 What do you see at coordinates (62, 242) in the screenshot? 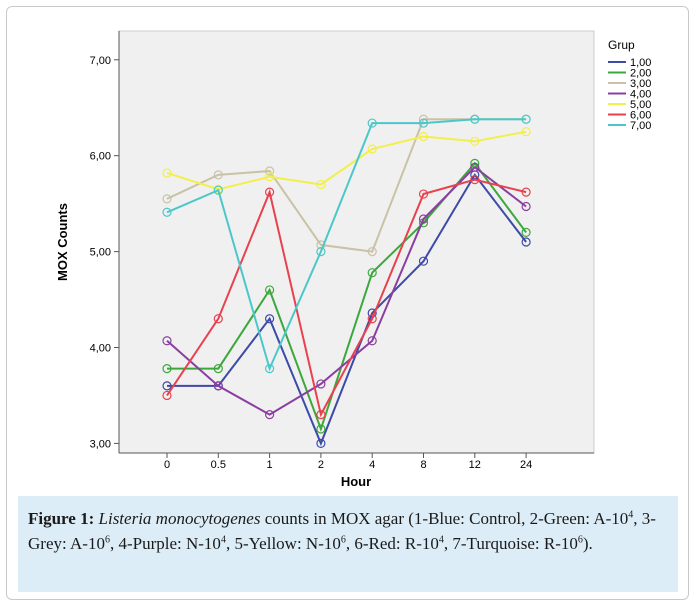
I see `y-axis-label: MOX Counts` at bounding box center [62, 242].